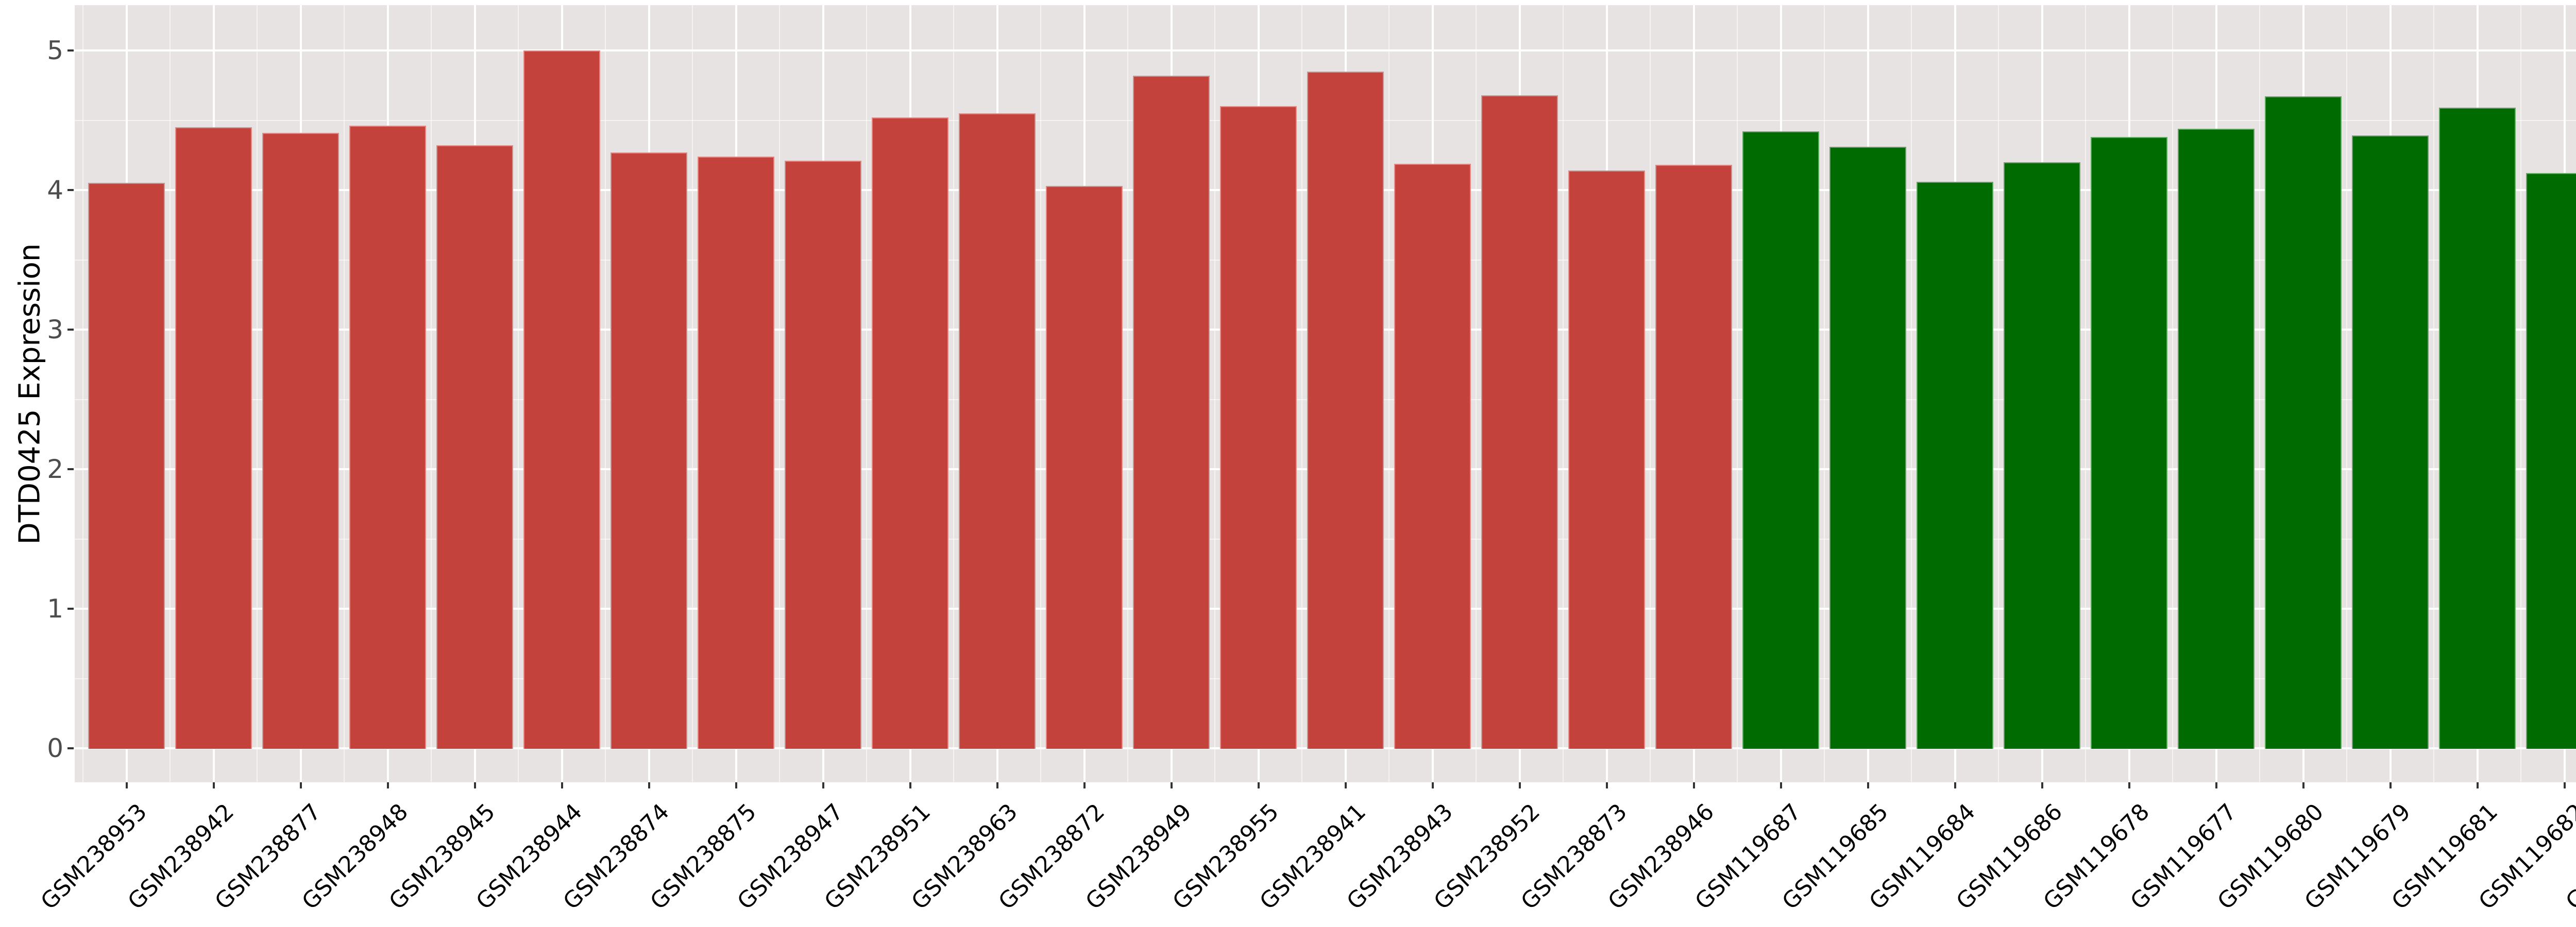  Describe the element at coordinates (2042, 456) in the screenshot. I see `bar-GSM119686` at that location.